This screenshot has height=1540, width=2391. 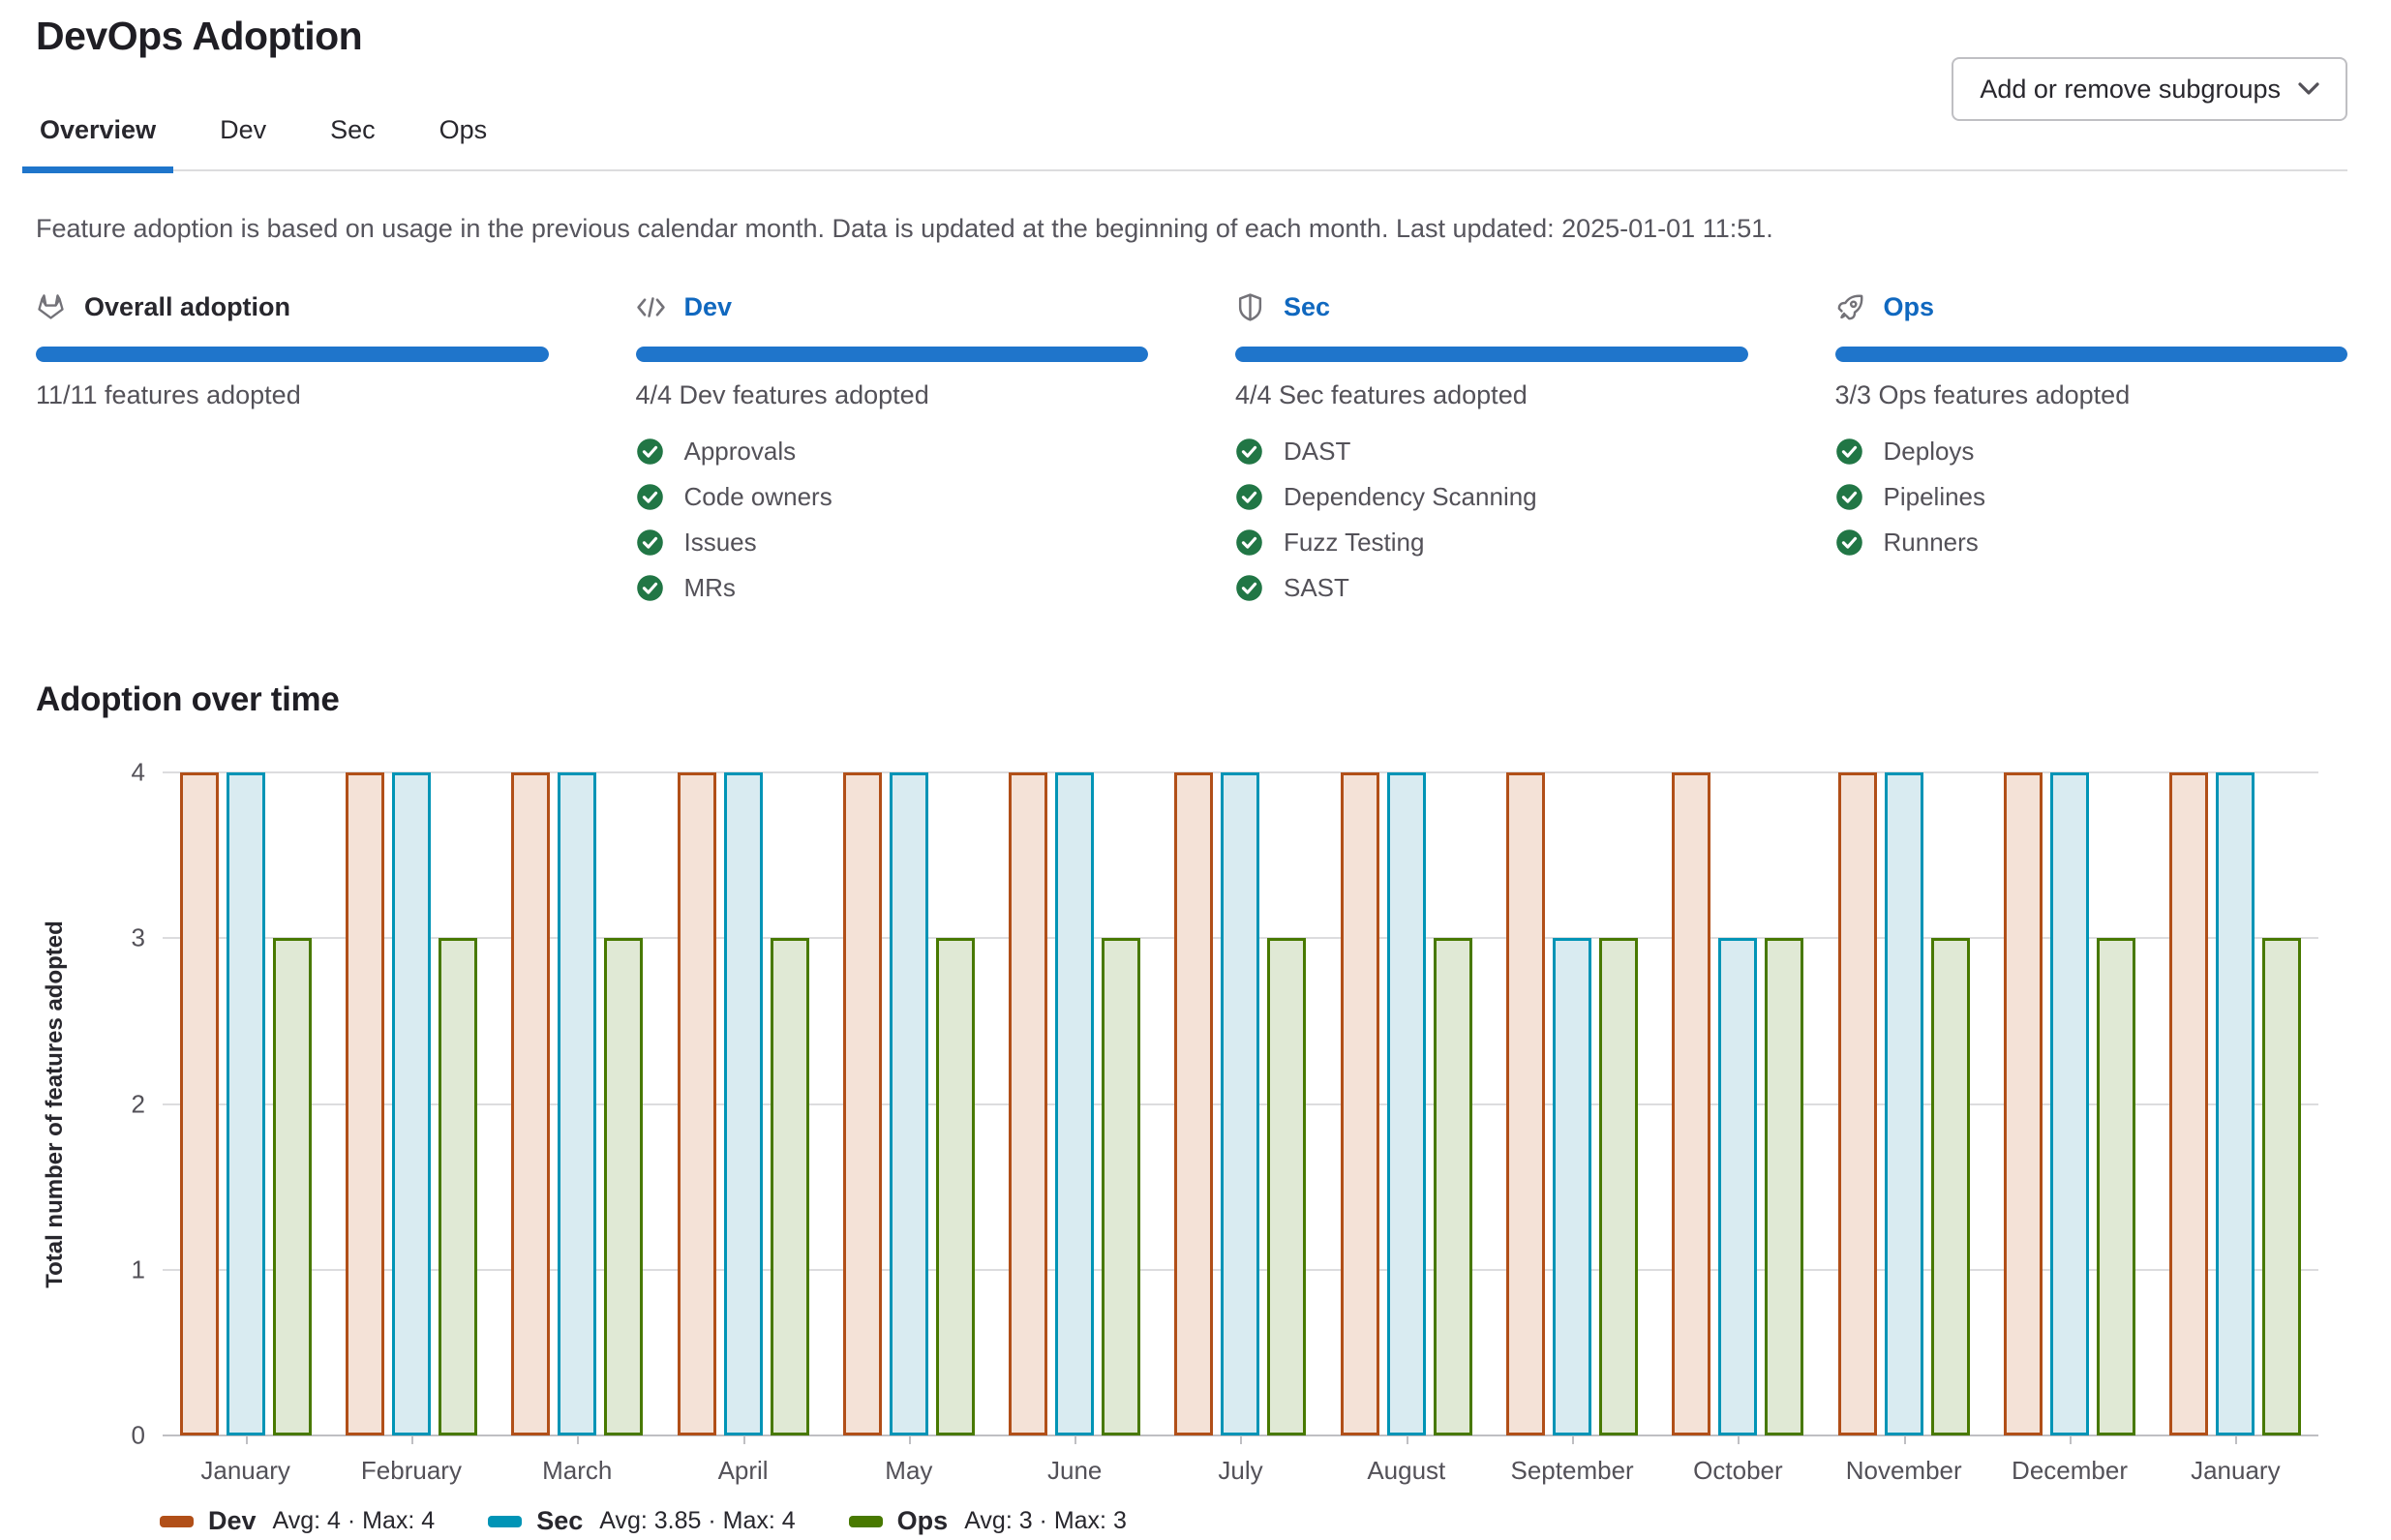 I want to click on feature-label: Code owners, so click(x=757, y=497).